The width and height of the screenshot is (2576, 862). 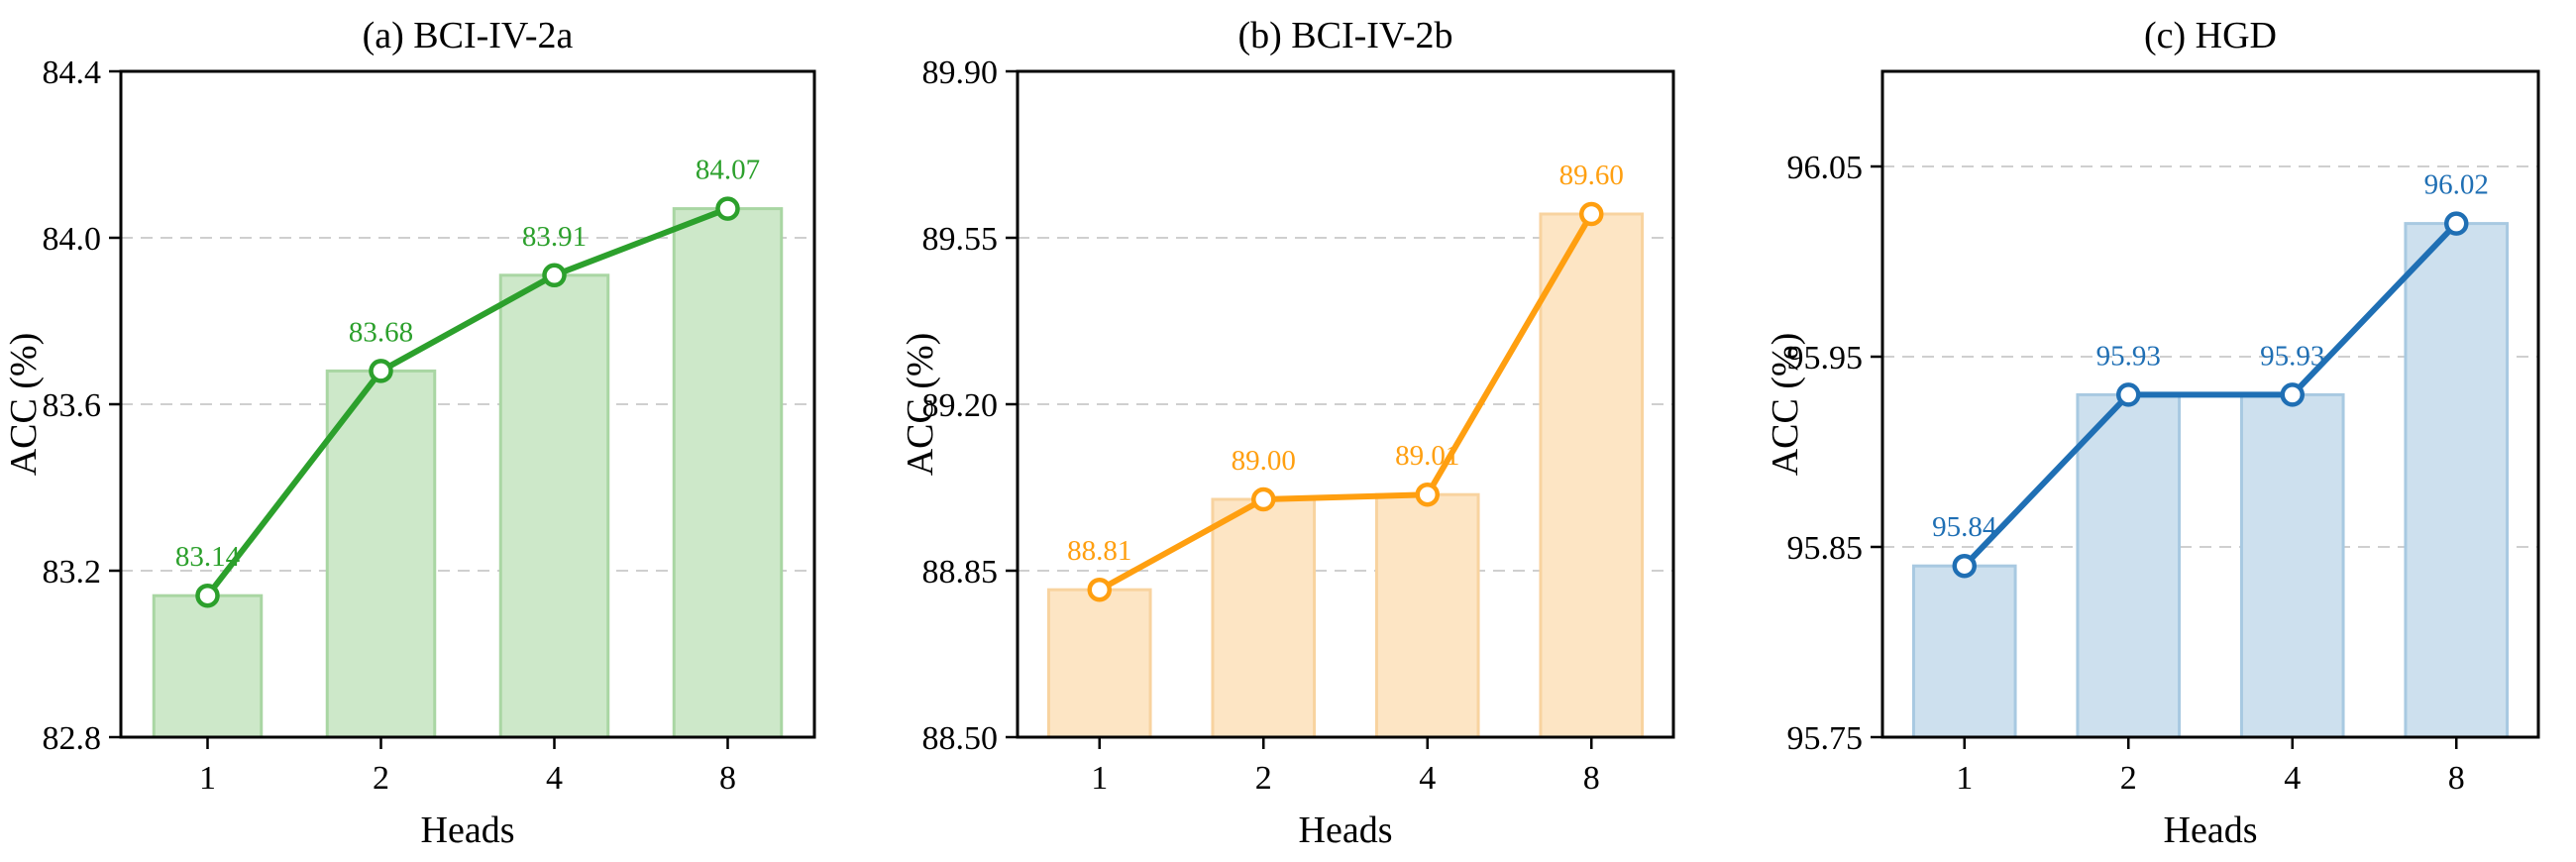 What do you see at coordinates (728, 170) in the screenshot?
I see `data-label: 84.07` at bounding box center [728, 170].